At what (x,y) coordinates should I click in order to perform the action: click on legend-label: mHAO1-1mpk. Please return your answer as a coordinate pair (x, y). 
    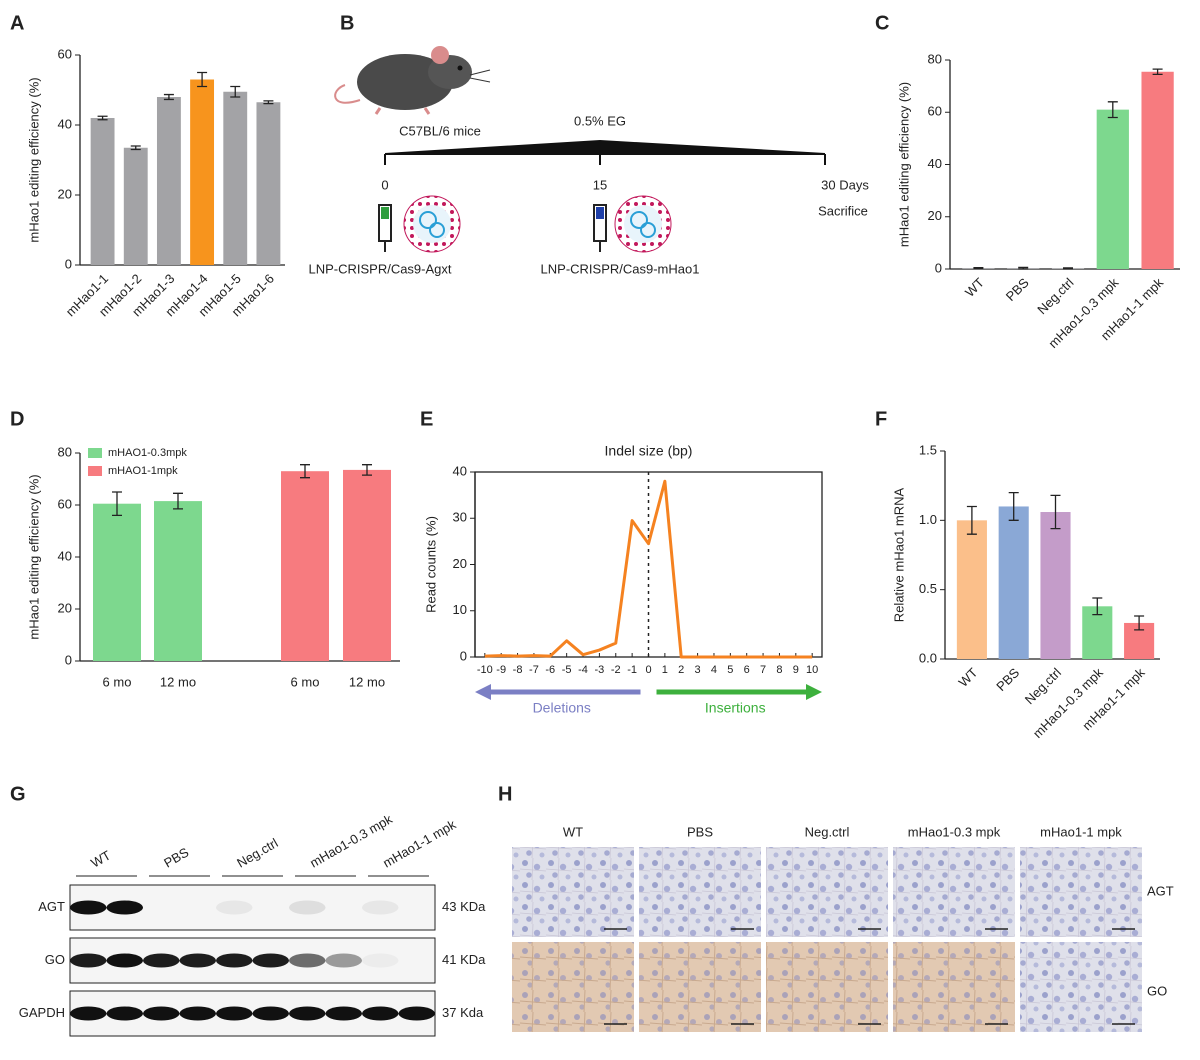
    Looking at the image, I should click on (143, 471).